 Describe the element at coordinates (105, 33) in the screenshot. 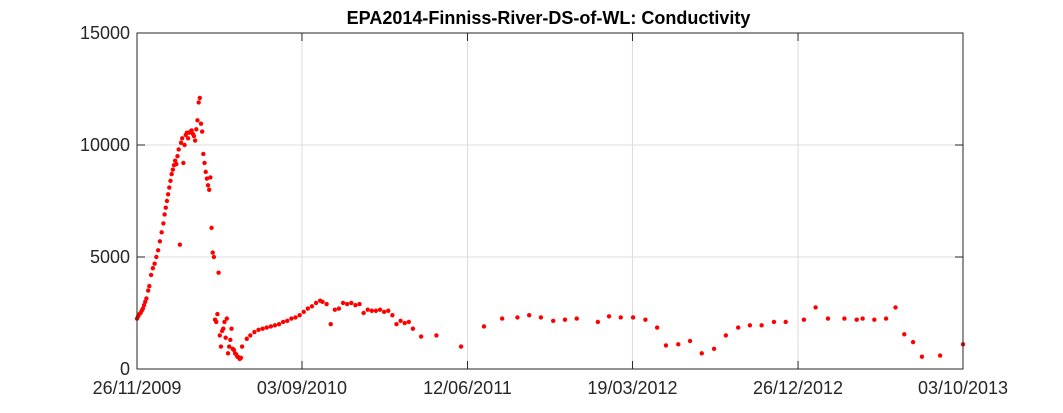

I see `y-tick-label: 15000` at that location.